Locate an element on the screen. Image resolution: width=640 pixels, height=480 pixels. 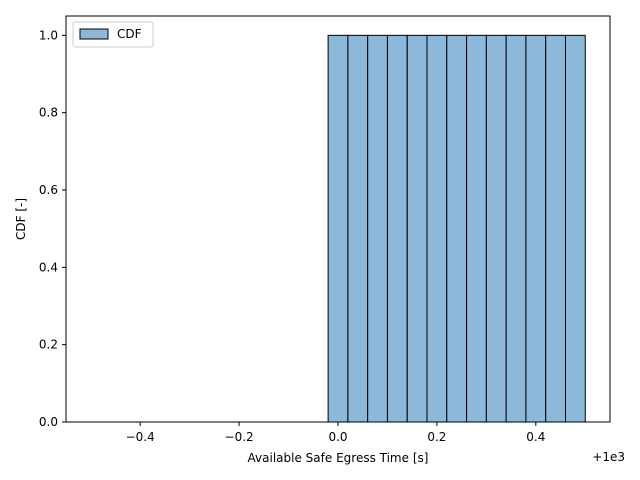
x-tick-label: −0.4 is located at coordinates (140, 437).